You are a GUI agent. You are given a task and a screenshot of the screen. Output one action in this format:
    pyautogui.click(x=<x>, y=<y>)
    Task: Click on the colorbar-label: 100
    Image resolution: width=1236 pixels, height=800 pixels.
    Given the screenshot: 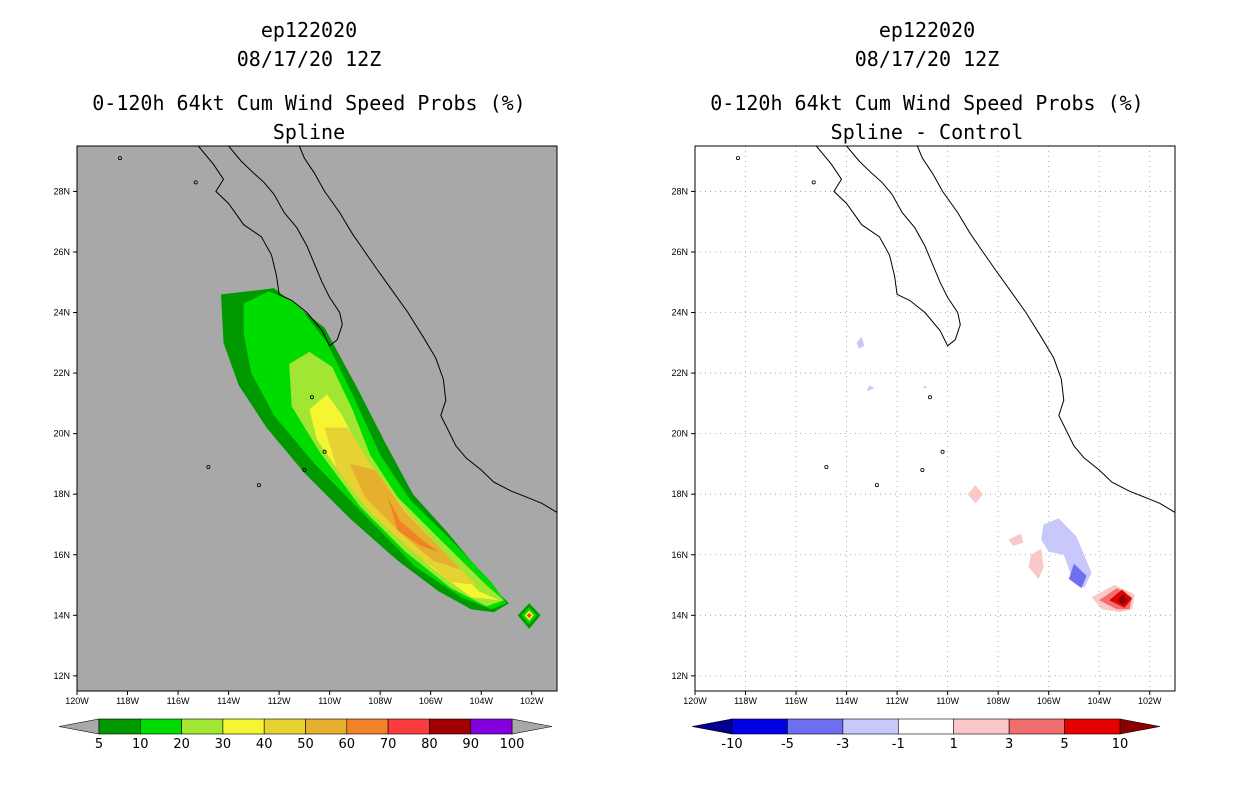 What is the action you would take?
    pyautogui.click(x=512, y=744)
    